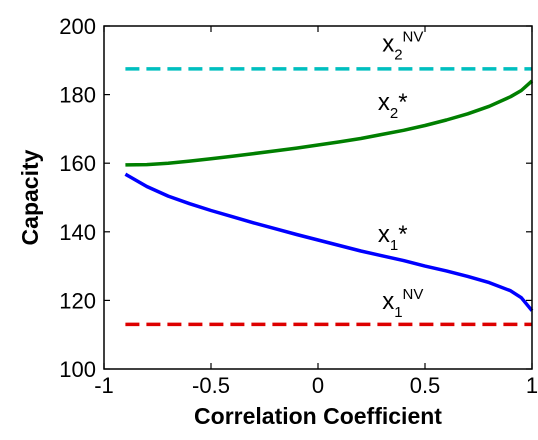 The height and width of the screenshot is (440, 538). What do you see at coordinates (400, 175) in the screenshot?
I see `annotations-layer: x2NV x2* x1* x1NV` at bounding box center [400, 175].